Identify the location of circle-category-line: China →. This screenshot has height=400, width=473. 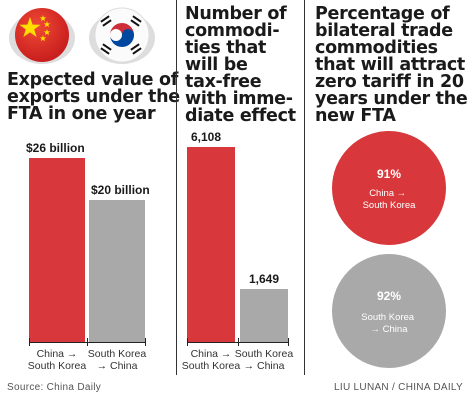
(387, 193).